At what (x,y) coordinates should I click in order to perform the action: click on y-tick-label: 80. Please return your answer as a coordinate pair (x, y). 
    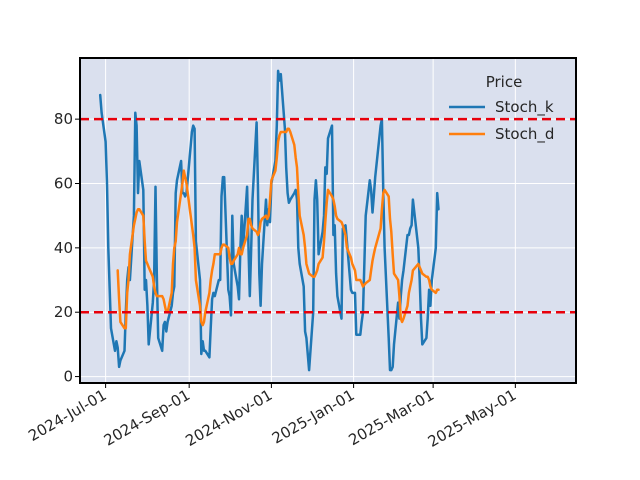
    Looking at the image, I should click on (63, 119).